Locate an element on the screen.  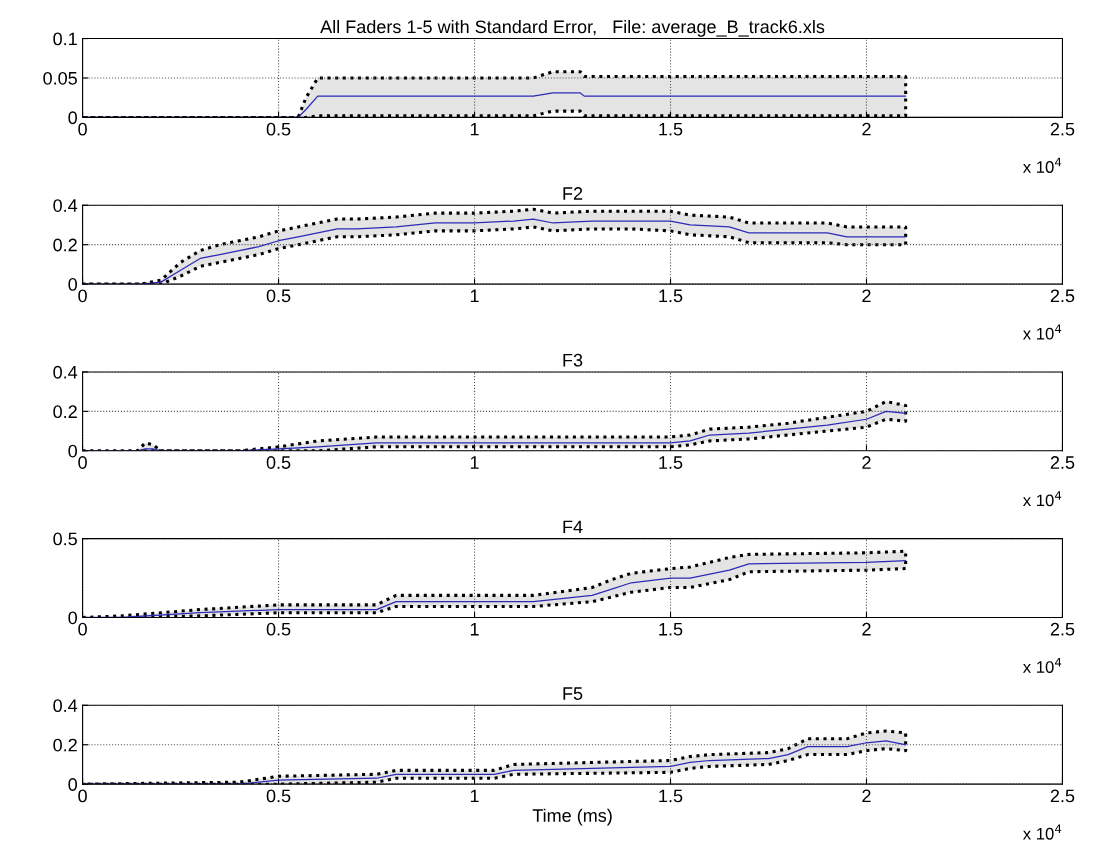
chart-title: F3 is located at coordinates (573, 360).